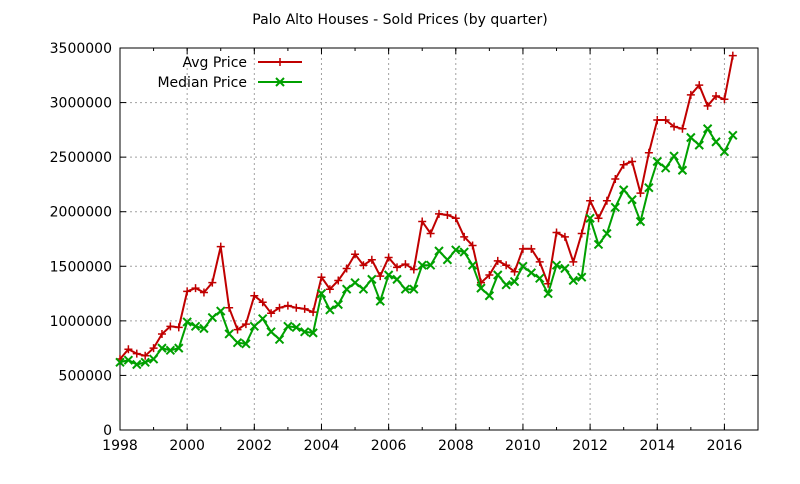 This screenshot has width=800, height=484. I want to click on x-tick-label: 2000, so click(187, 446).